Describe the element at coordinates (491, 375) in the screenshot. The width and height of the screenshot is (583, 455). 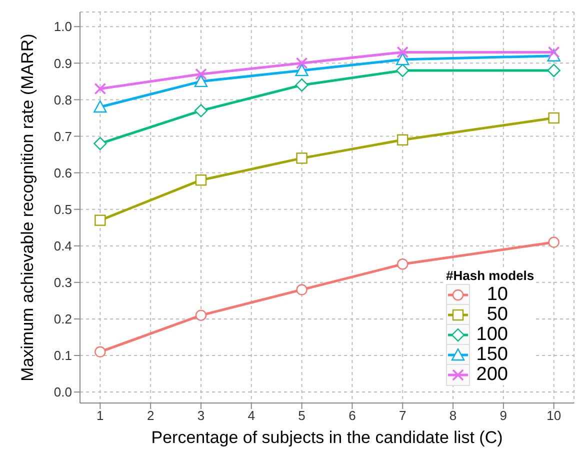
I see `legend-label: 200` at that location.